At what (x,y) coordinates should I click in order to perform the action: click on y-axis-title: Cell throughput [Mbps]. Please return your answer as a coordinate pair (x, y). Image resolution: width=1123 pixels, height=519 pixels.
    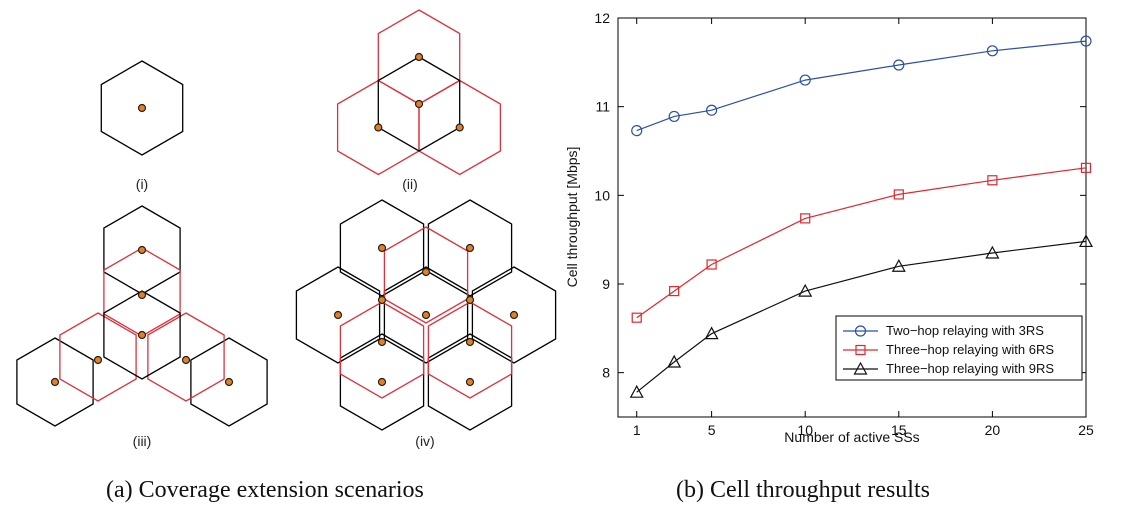
    Looking at the image, I should click on (572, 217).